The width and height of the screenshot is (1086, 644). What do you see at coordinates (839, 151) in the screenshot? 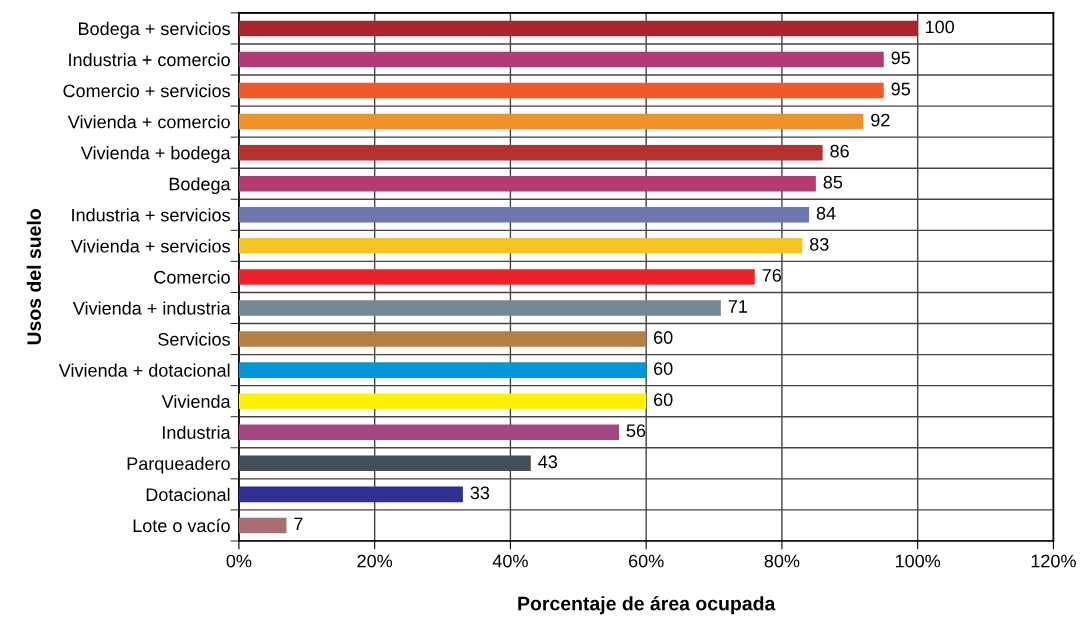
I see `data-label: 86` at bounding box center [839, 151].